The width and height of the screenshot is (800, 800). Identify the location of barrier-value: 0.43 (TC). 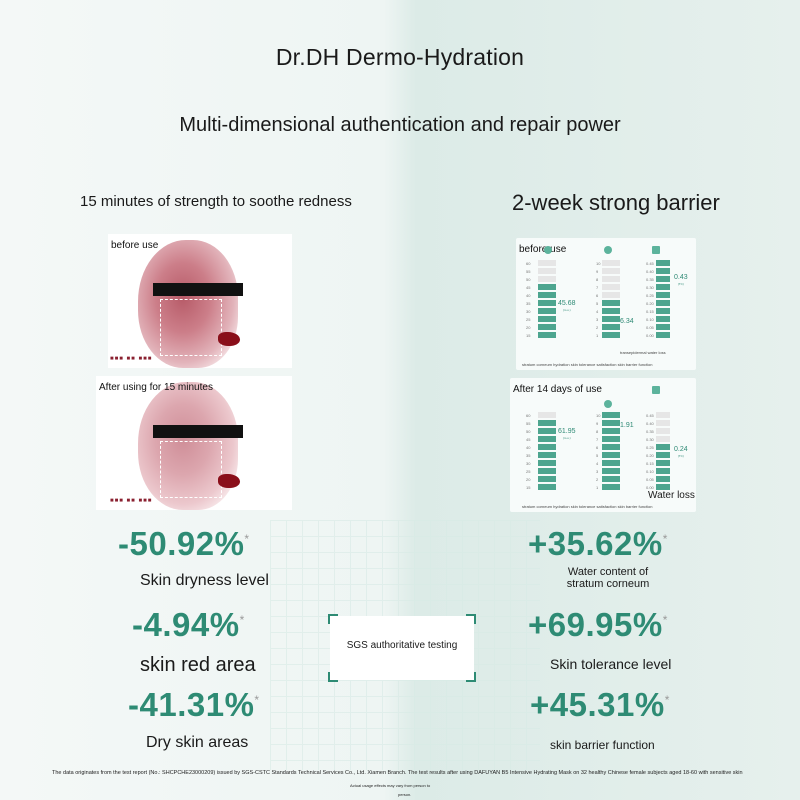
(681, 280).